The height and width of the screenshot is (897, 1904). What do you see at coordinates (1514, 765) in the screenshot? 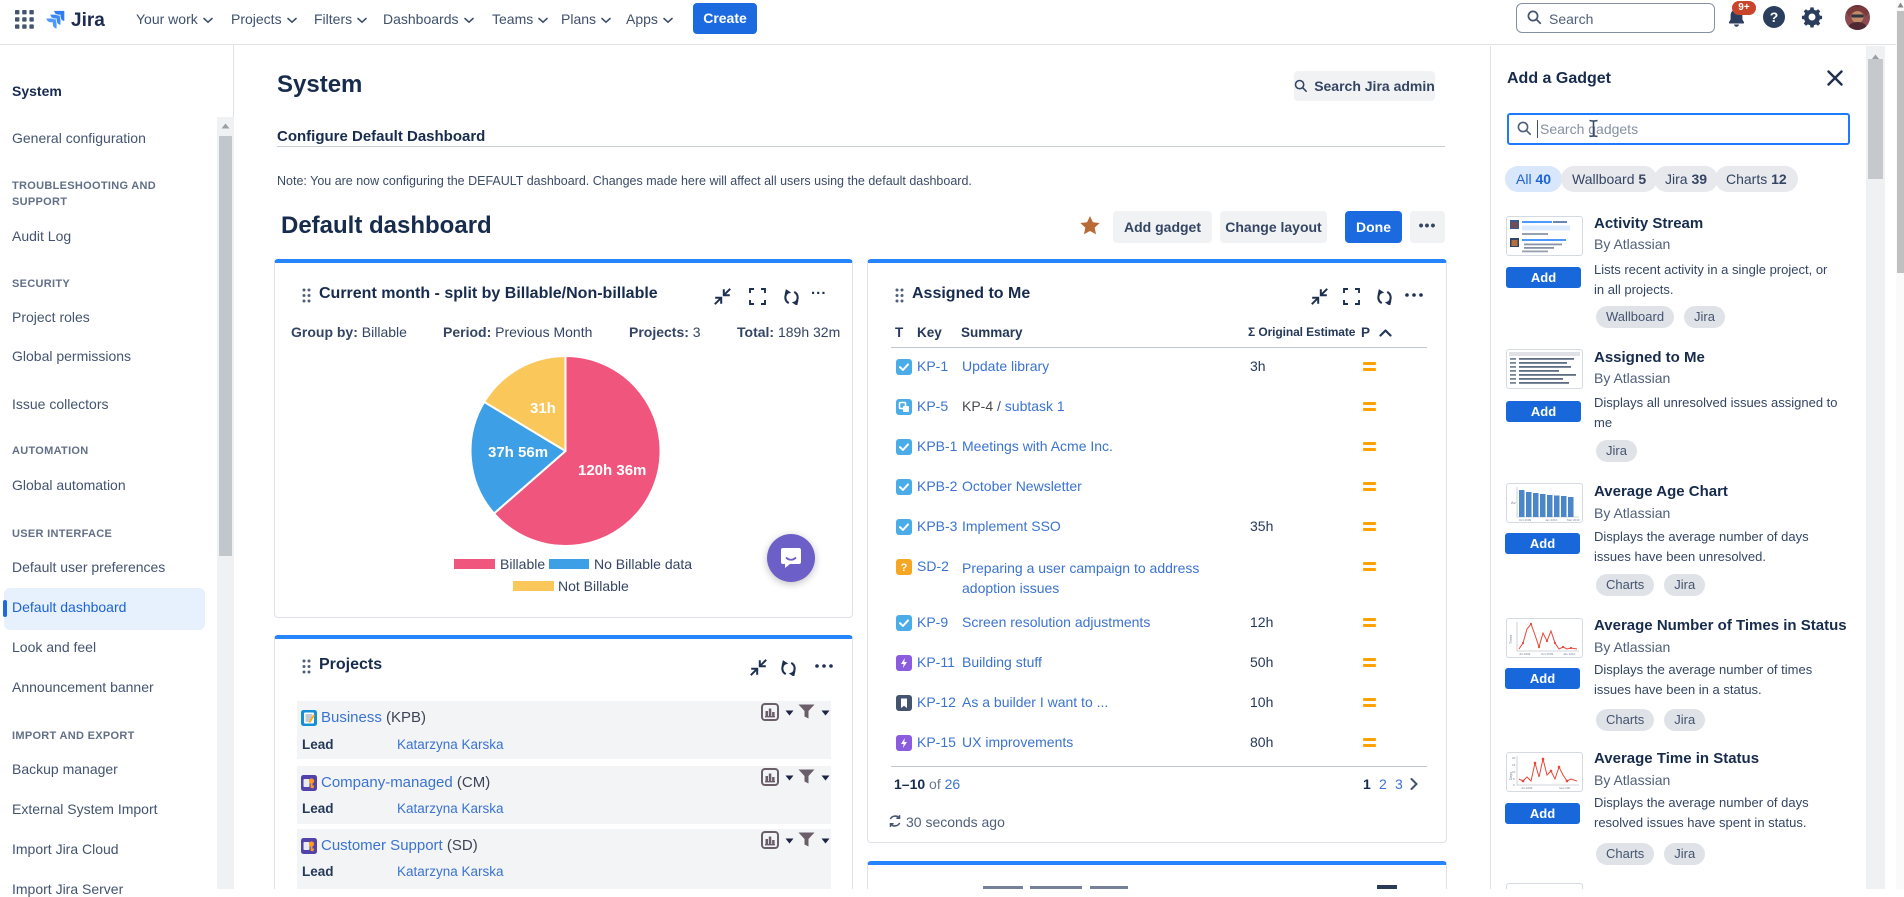
I see `svg-text: 15` at bounding box center [1514, 765].